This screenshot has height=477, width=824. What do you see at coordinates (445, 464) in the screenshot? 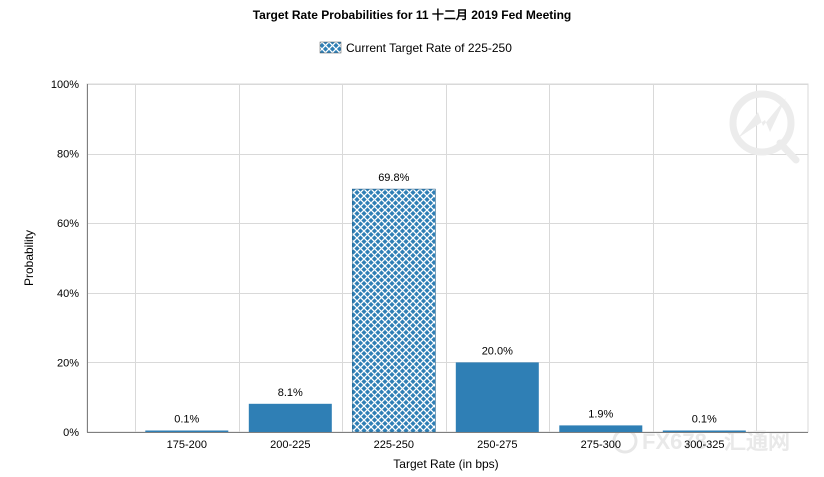
I see `x-axis-title: Target Rate (in bps)` at bounding box center [445, 464].